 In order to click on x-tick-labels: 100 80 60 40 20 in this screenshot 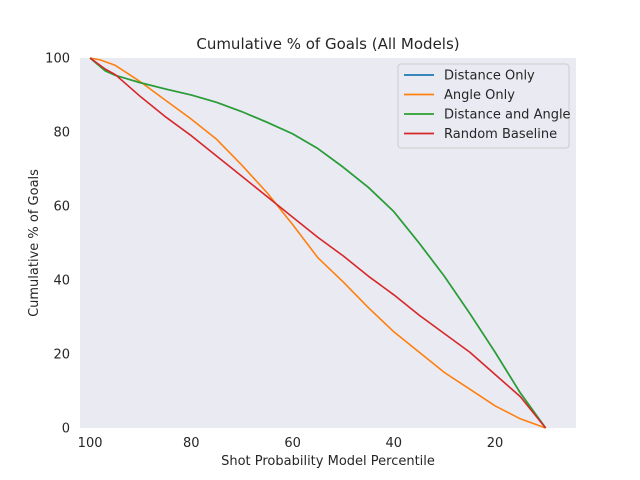, I will do `click(291, 443)`.